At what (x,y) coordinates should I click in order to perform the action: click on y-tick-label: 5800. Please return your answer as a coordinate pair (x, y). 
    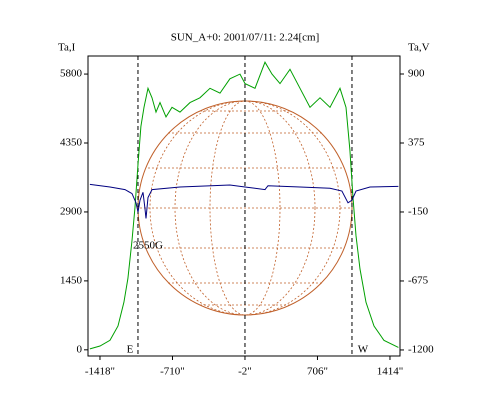
    Looking at the image, I should click on (71, 74).